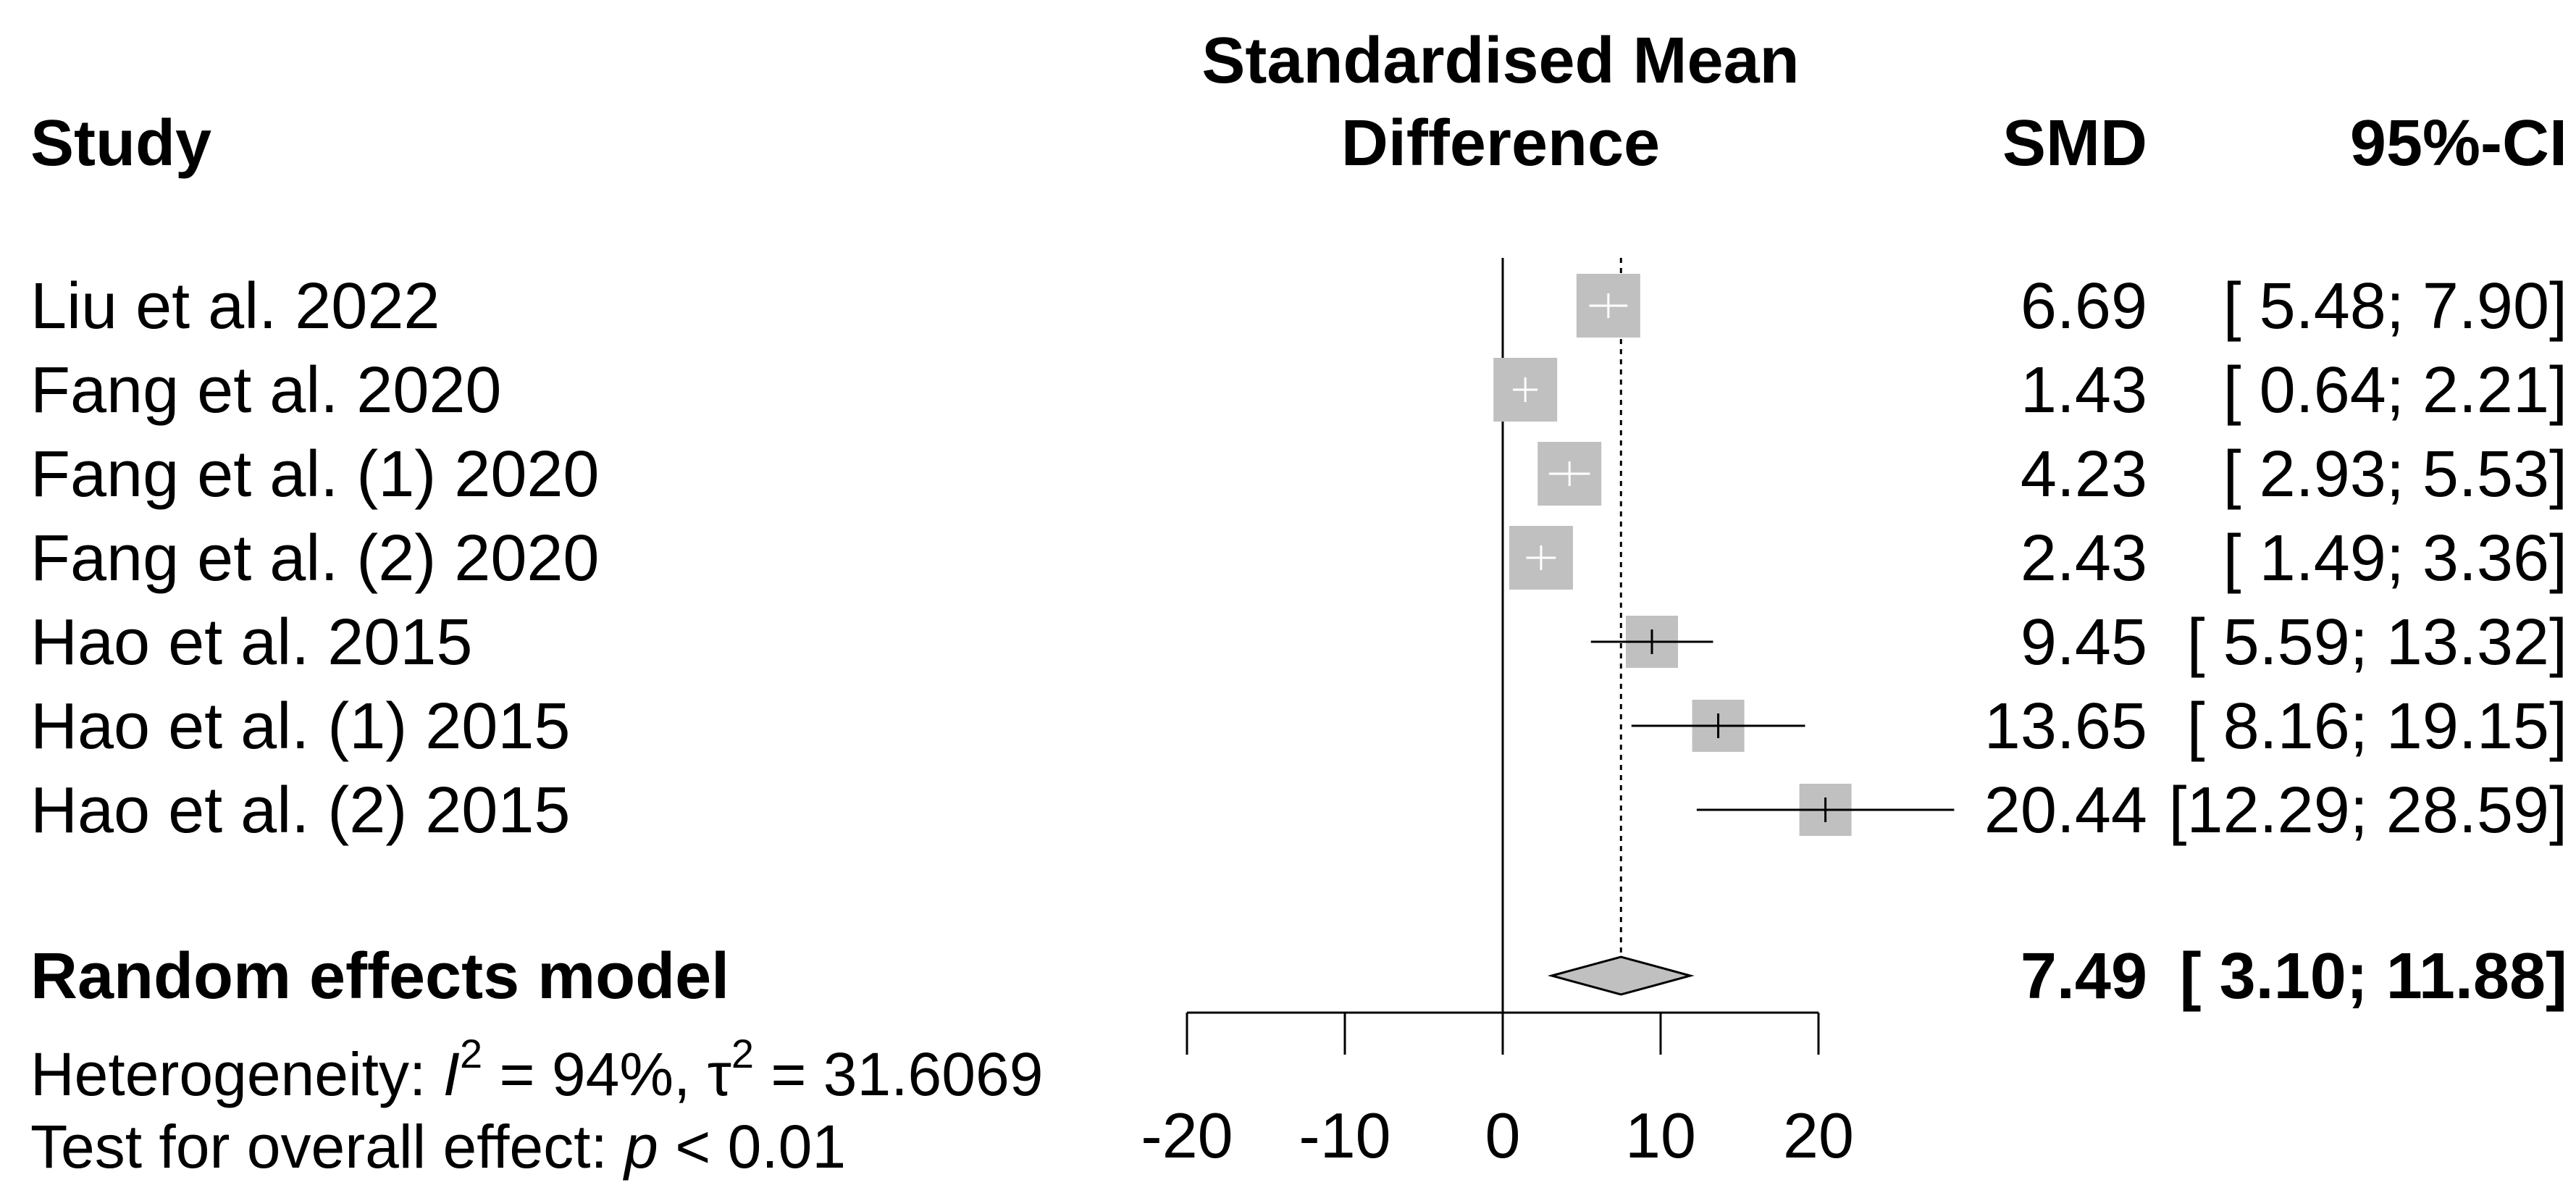 This screenshot has width=2576, height=1193. Describe the element at coordinates (1497, 1091) in the screenshot. I see `x-axis: -20 -10 0 10 20` at that location.